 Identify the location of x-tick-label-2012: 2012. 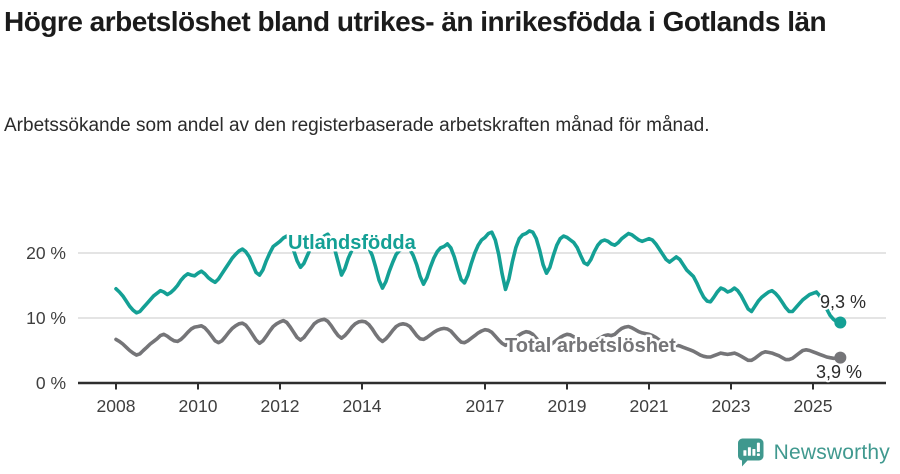
(280, 406).